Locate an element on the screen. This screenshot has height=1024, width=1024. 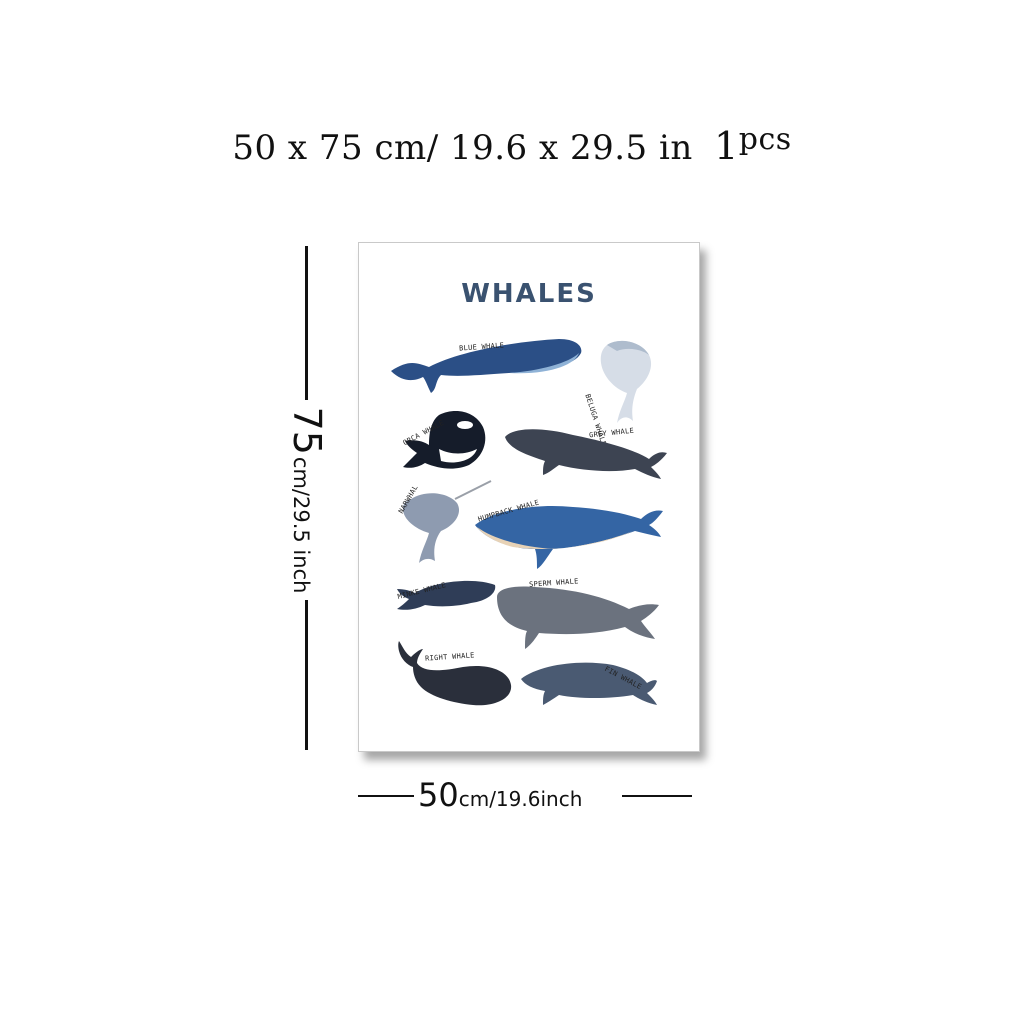
size-headline: 50 x 75 cm/ 19.6 x 29.5 in 1pcs is located at coordinates (512, 145).